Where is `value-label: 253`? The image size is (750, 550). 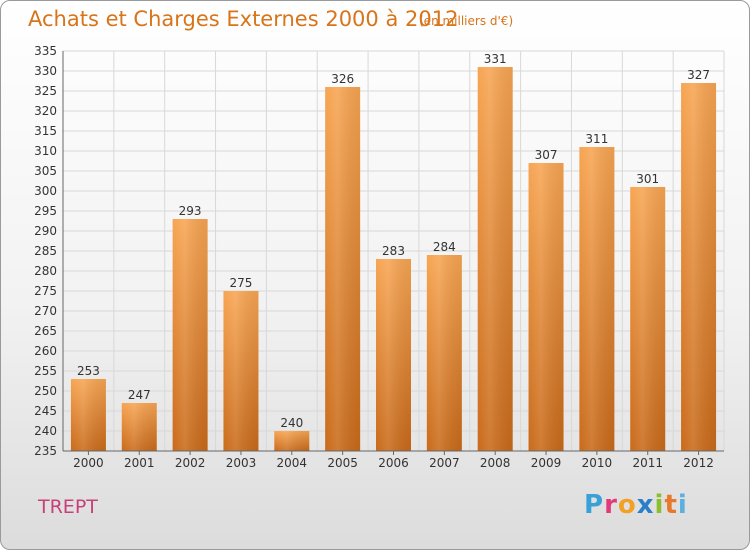
value-label: 253 is located at coordinates (88, 371).